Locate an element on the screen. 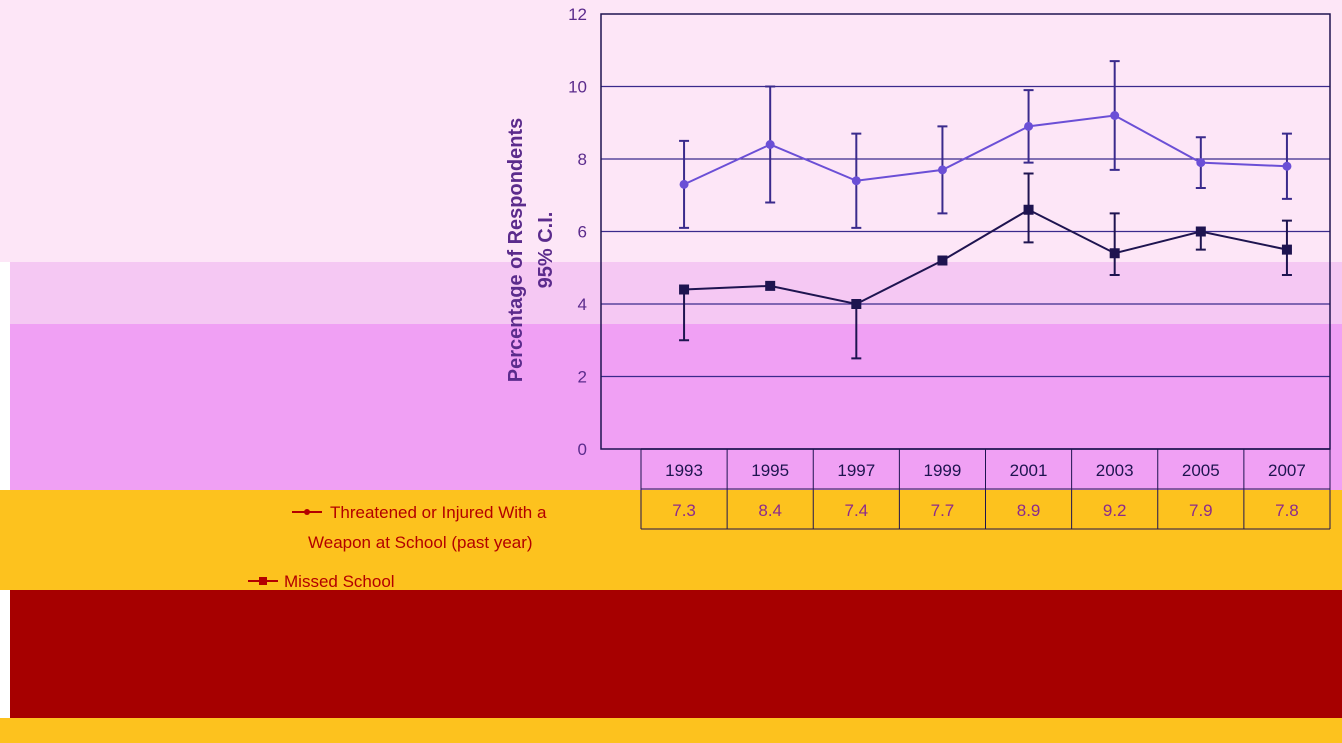 Image resolution: width=1342 pixels, height=743 pixels. series-2-point-1993 is located at coordinates (684, 289).